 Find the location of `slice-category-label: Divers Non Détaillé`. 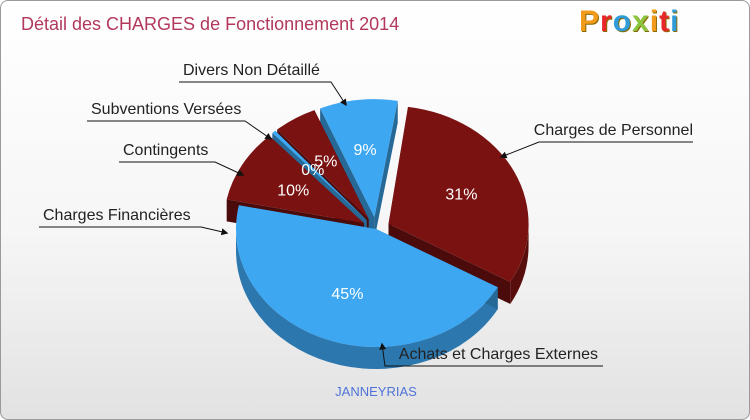

slice-category-label: Divers Non Détaillé is located at coordinates (251, 70).